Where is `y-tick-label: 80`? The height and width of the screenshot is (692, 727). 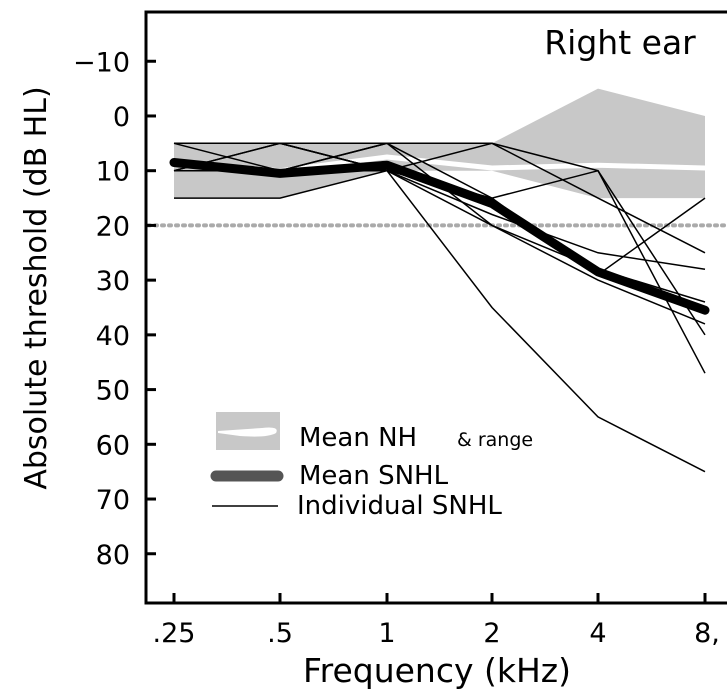 y-tick-label: 80 is located at coordinates (113, 555).